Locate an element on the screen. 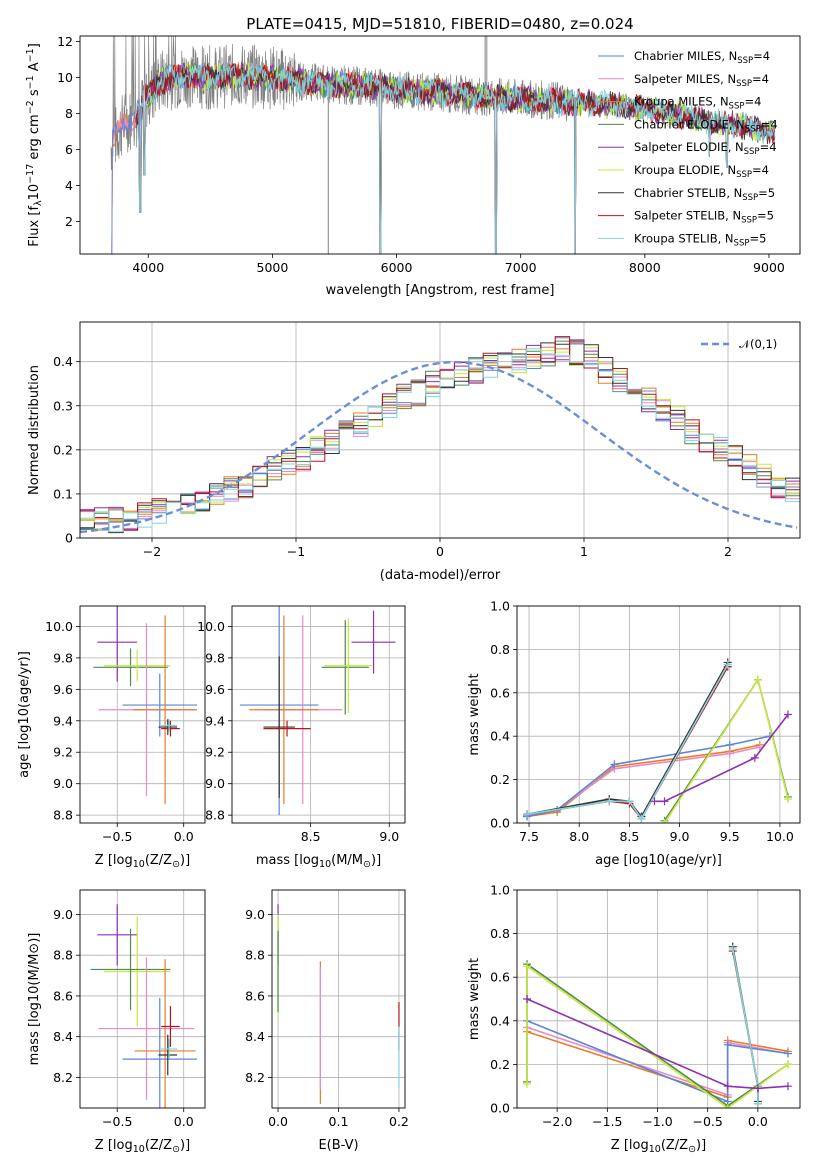 This screenshot has width=819, height=1170. legend-entry: 𝒩(0,1) is located at coordinates (758, 344).